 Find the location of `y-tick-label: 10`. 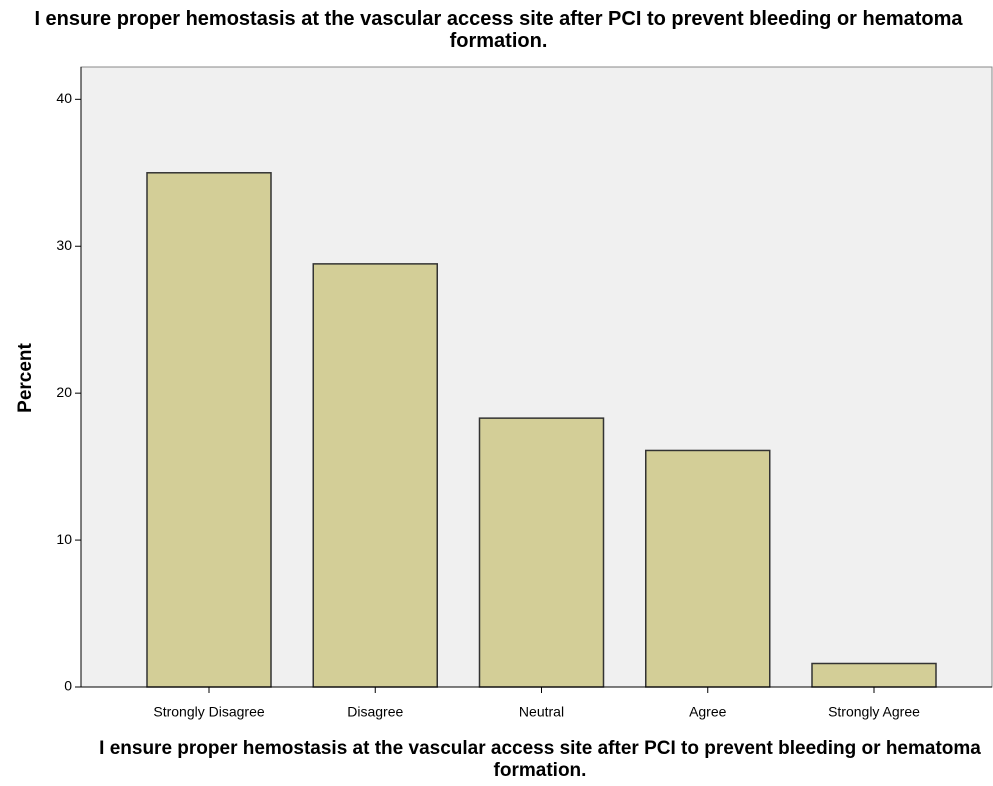

y-tick-label: 10 is located at coordinates (64, 539).